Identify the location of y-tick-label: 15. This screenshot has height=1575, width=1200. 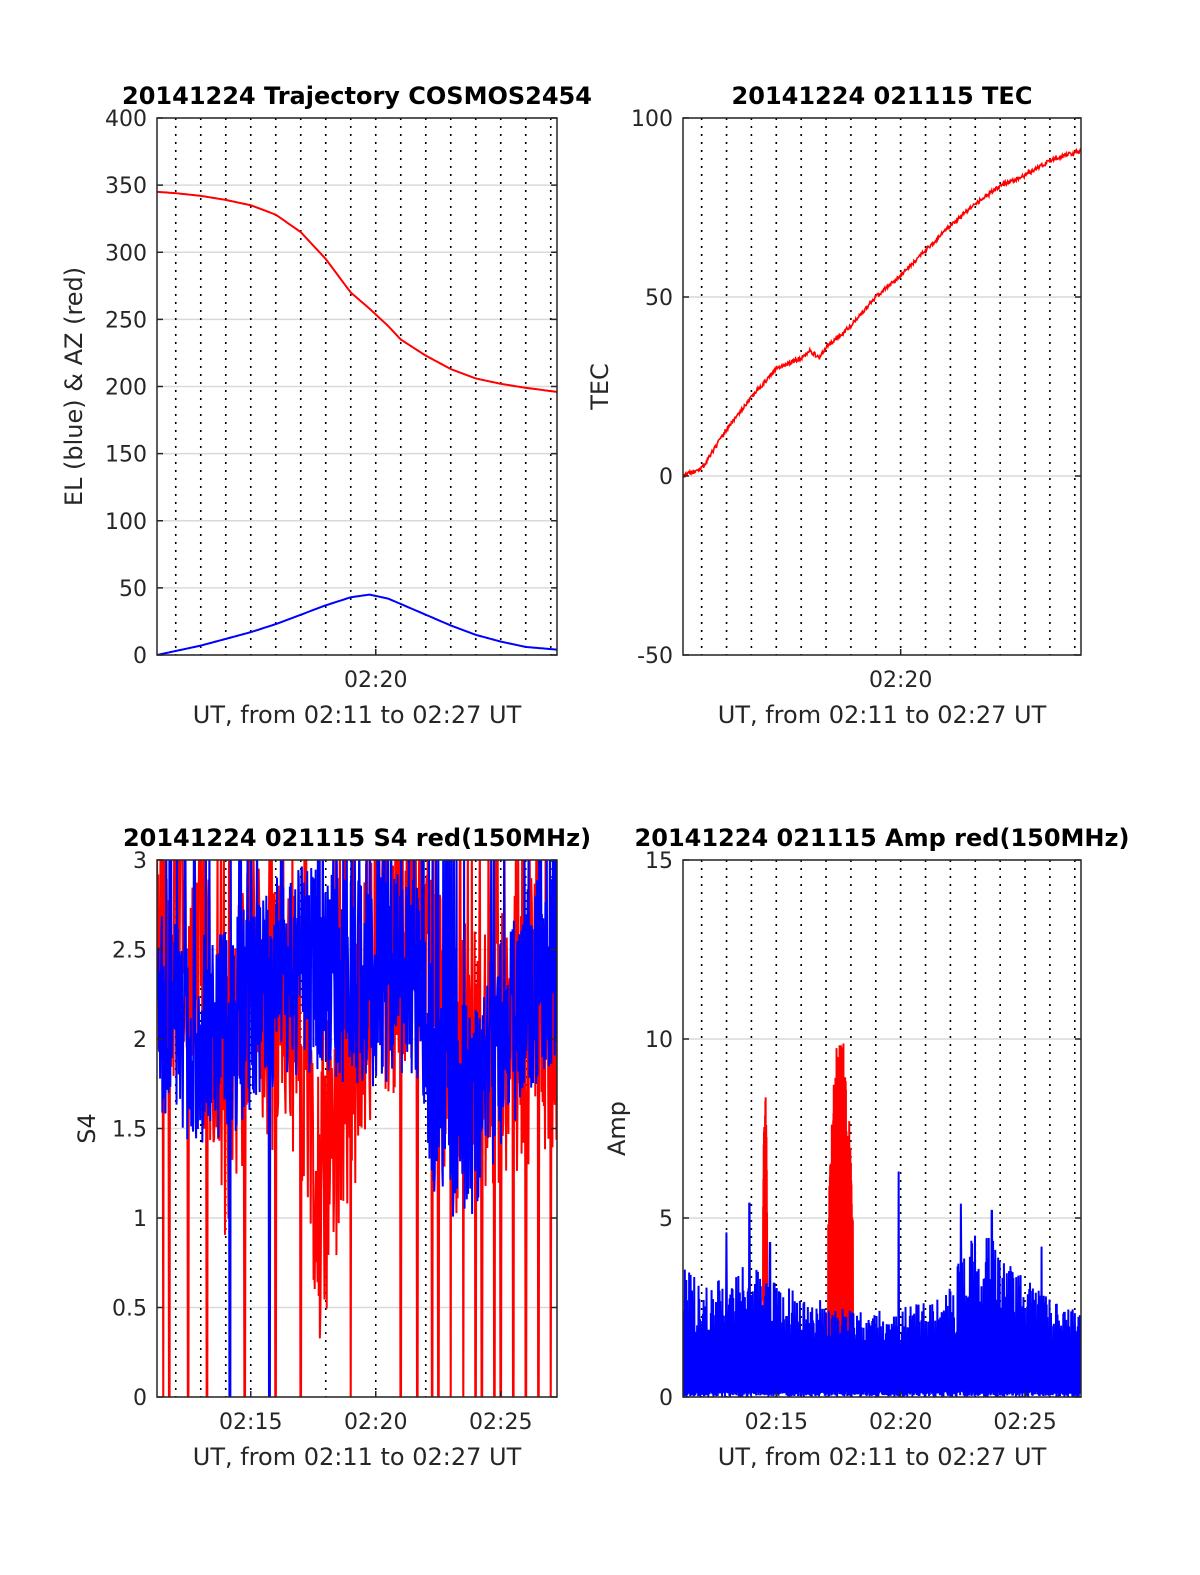
(659, 861).